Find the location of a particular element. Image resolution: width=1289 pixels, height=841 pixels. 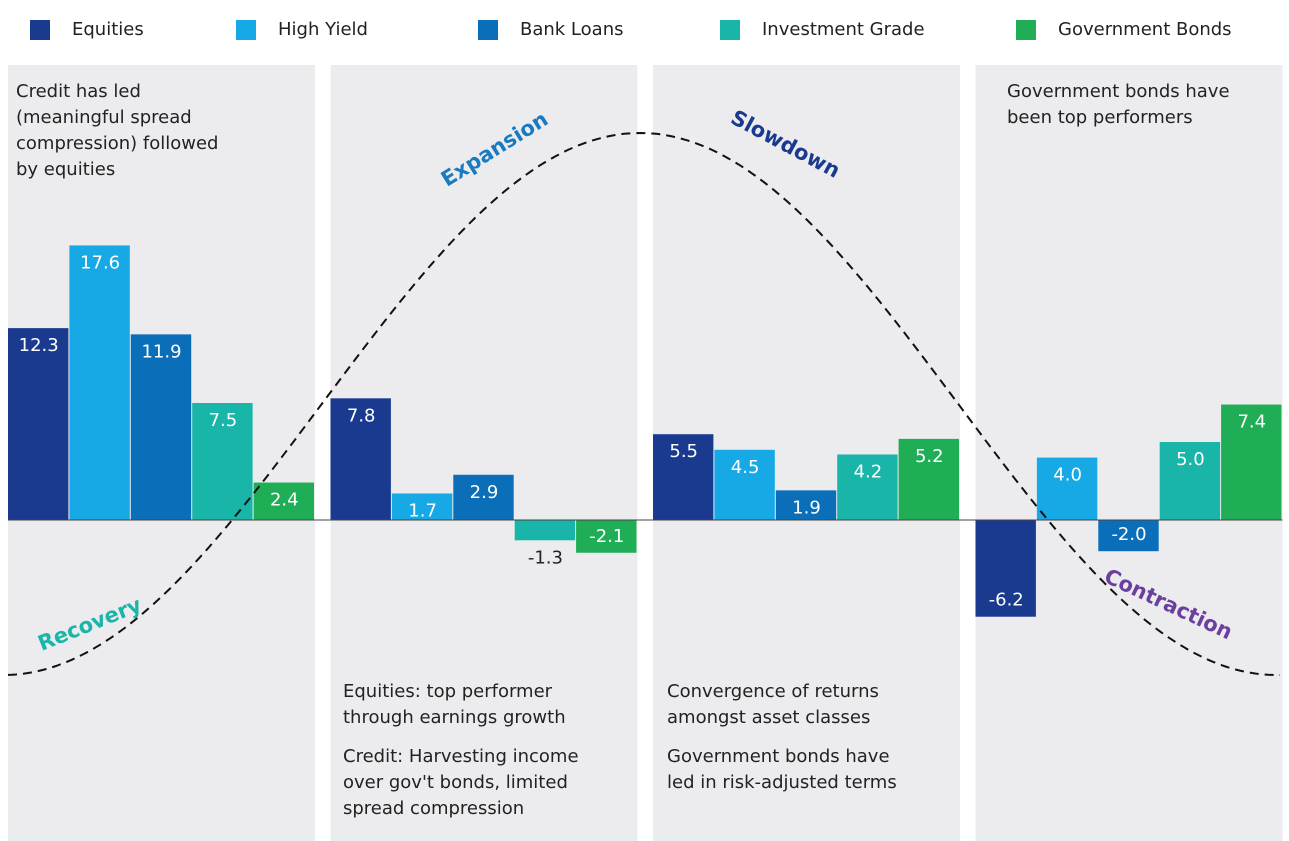

annotation: through earnings growth is located at coordinates (454, 717).